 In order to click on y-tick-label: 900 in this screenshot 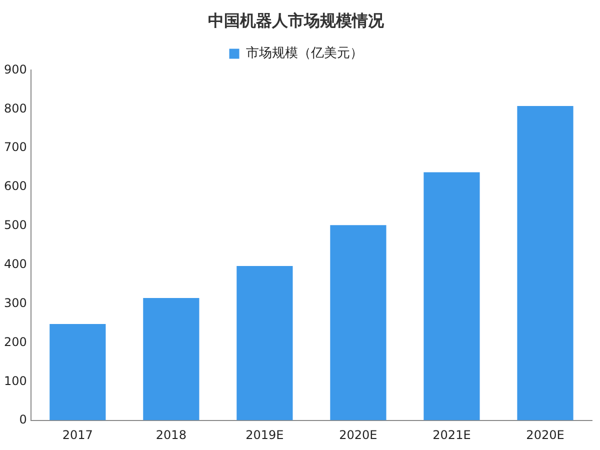, I will do `click(15, 69)`.